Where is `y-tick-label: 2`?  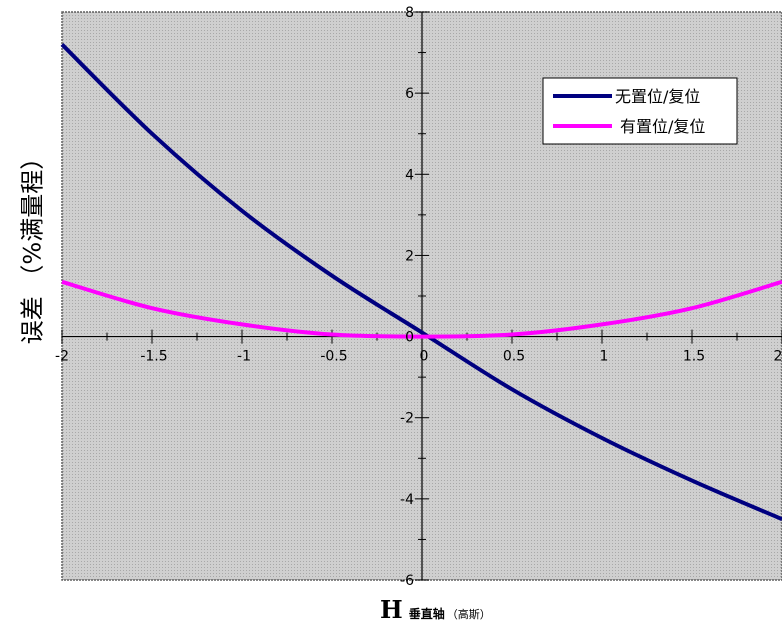 y-tick-label: 2 is located at coordinates (409, 256).